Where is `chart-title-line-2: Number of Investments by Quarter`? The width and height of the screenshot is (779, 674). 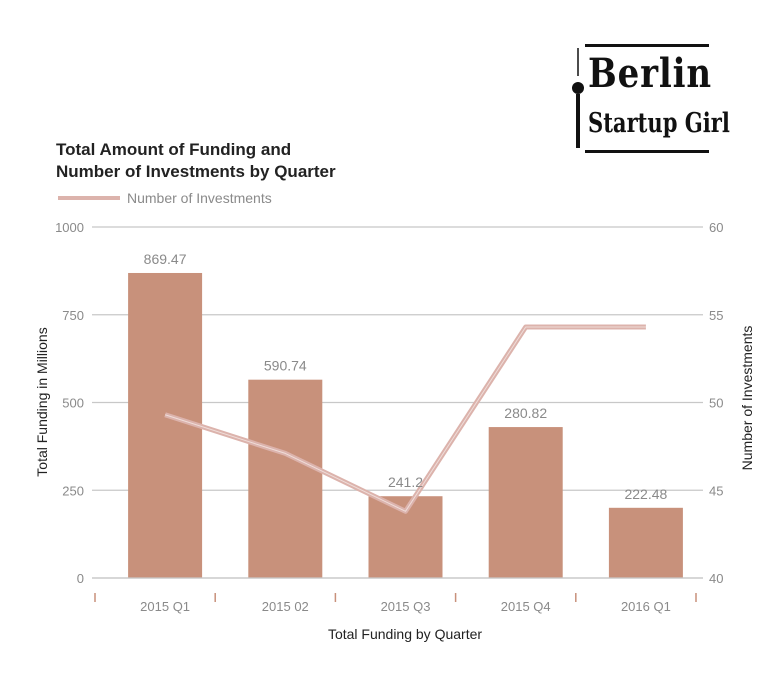 chart-title-line-2: Number of Investments by Quarter is located at coordinates (196, 171).